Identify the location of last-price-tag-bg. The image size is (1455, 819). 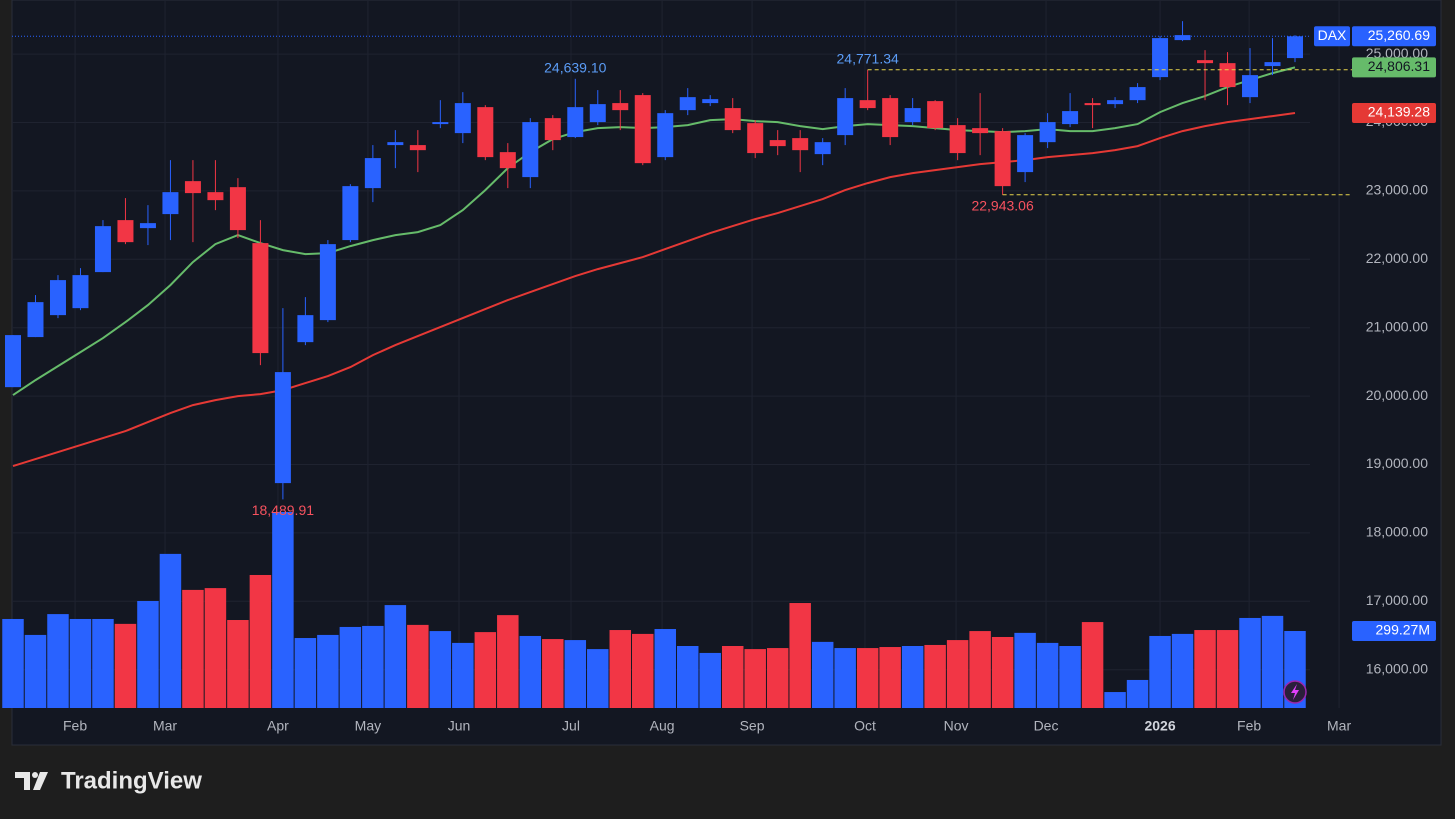
(1394, 36).